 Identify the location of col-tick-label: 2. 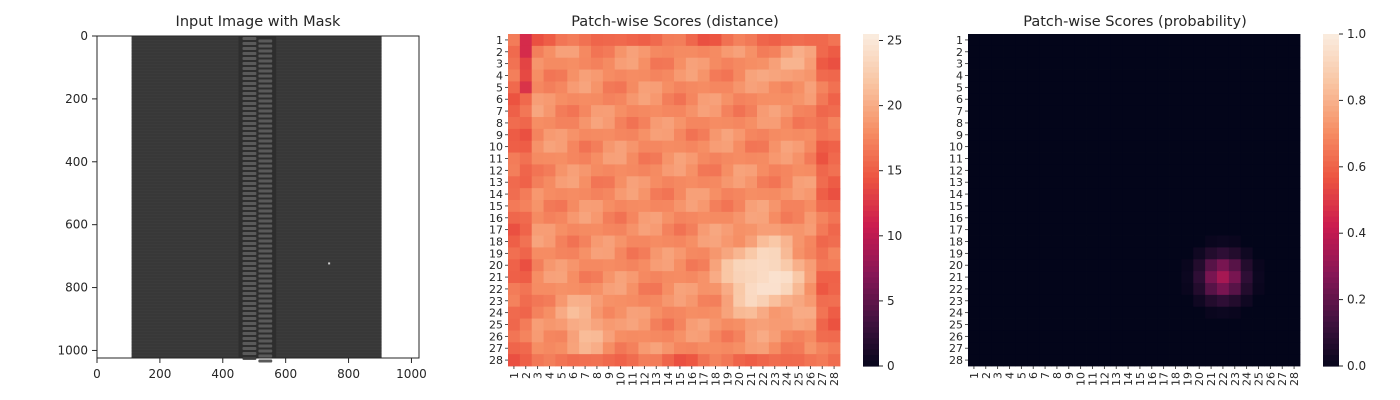
(986, 375).